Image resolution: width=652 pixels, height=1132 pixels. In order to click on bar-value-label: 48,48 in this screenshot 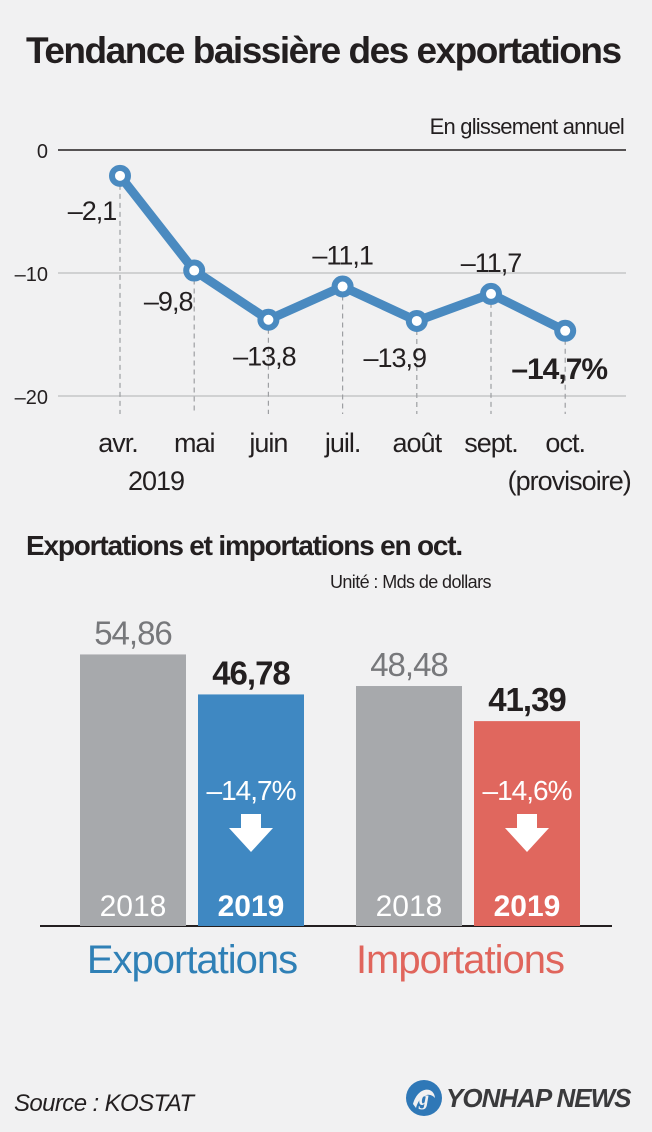, I will do `click(409, 664)`.